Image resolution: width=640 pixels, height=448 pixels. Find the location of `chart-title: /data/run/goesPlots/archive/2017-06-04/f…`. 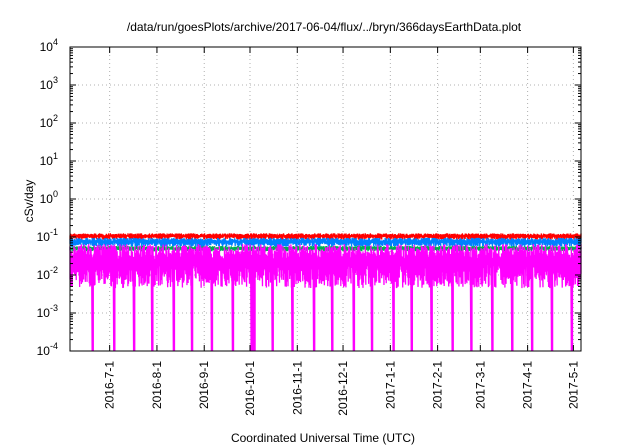

chart-title: /data/run/goesPlots/archive/2017-06-04/f… is located at coordinates (324, 27).